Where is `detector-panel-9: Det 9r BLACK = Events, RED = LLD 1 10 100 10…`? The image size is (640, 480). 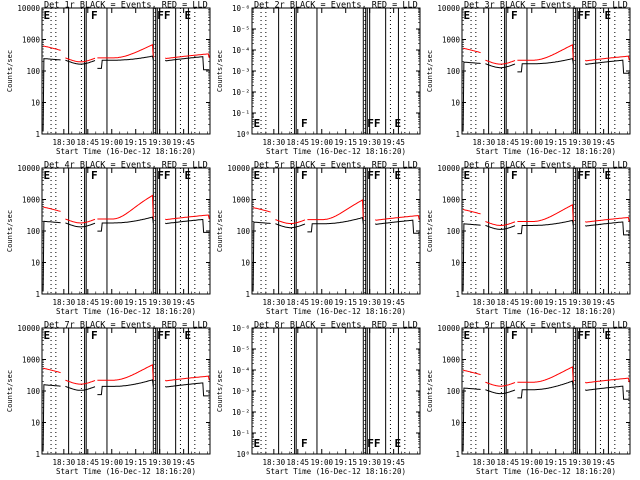 detector-panel-9: Det 9r BLACK = Events, RED = LLD 1 10 100 10… is located at coordinates (528, 398).